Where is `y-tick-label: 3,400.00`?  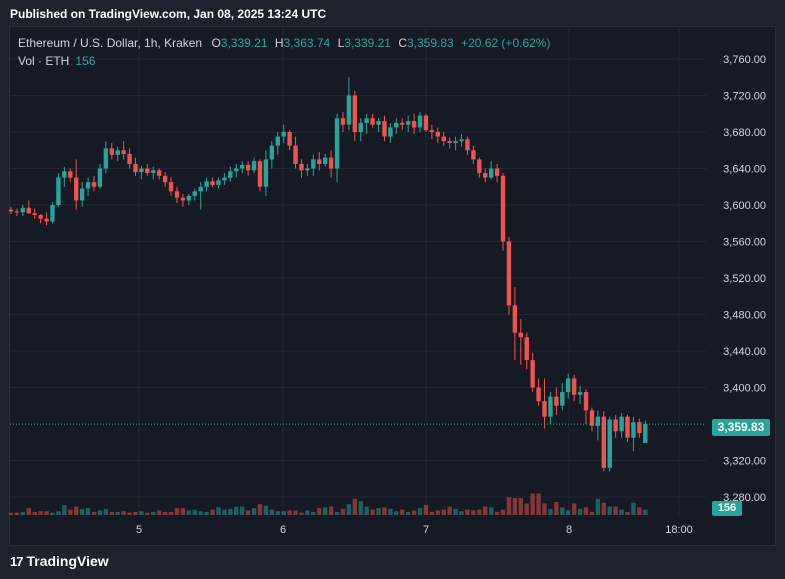 y-tick-label: 3,400.00 is located at coordinates (744, 389).